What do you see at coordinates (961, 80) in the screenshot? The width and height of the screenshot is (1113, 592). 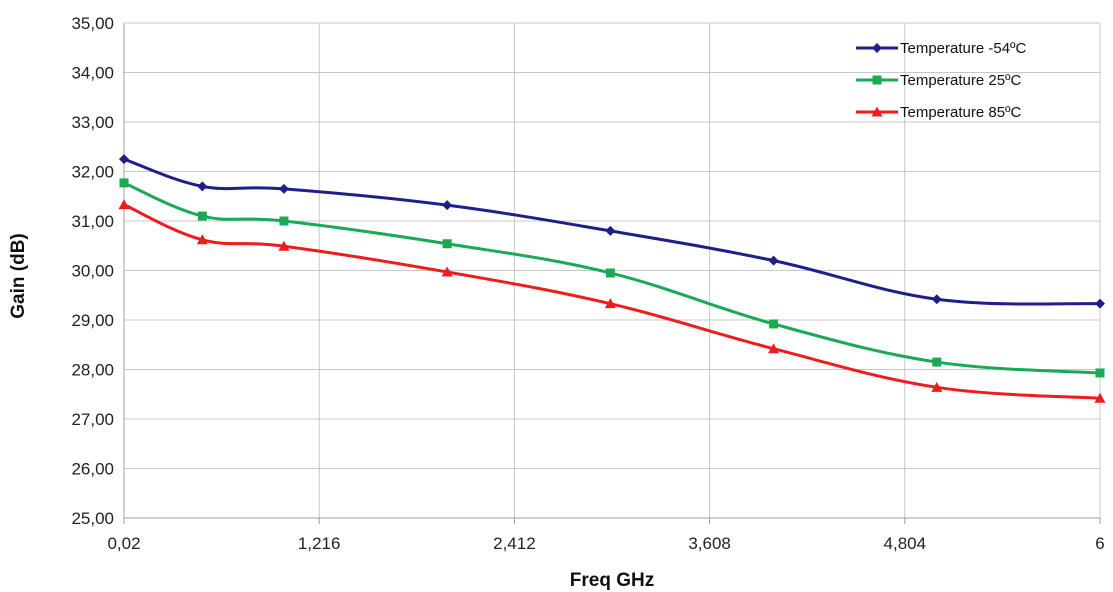 I see `legend-label: Temperature 25ºC` at bounding box center [961, 80].